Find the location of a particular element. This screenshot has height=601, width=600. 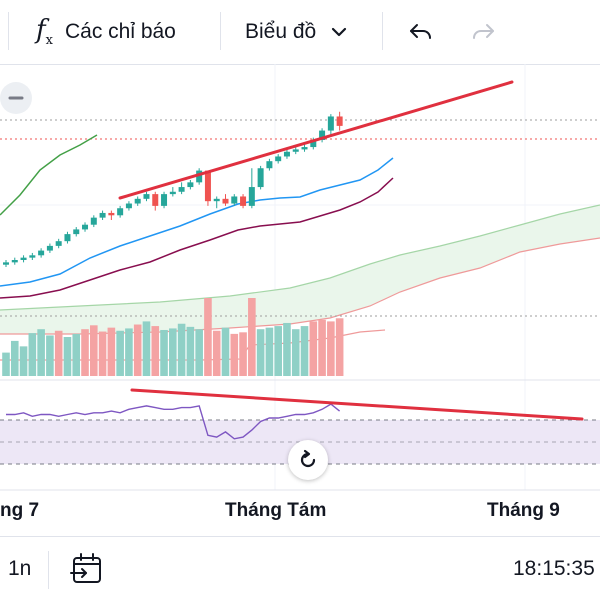

price-trendline is located at coordinates (316, 140).